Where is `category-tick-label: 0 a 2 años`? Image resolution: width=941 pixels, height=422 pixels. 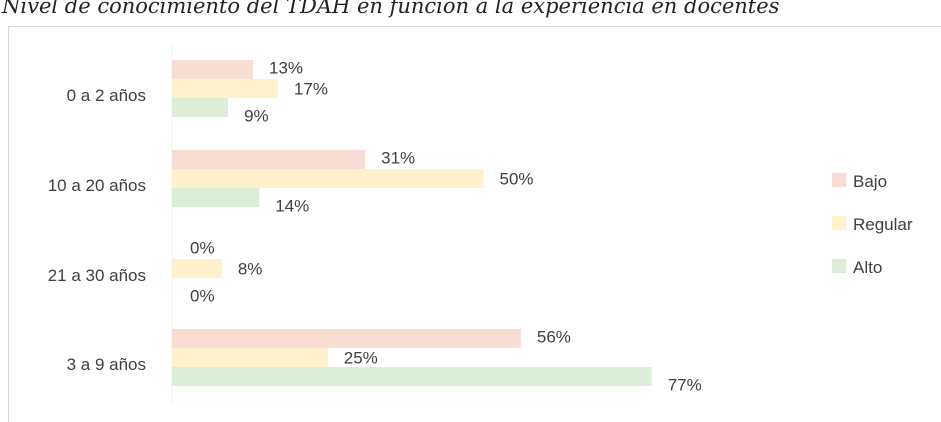
category-tick-label: 0 a 2 años is located at coordinates (106, 95).